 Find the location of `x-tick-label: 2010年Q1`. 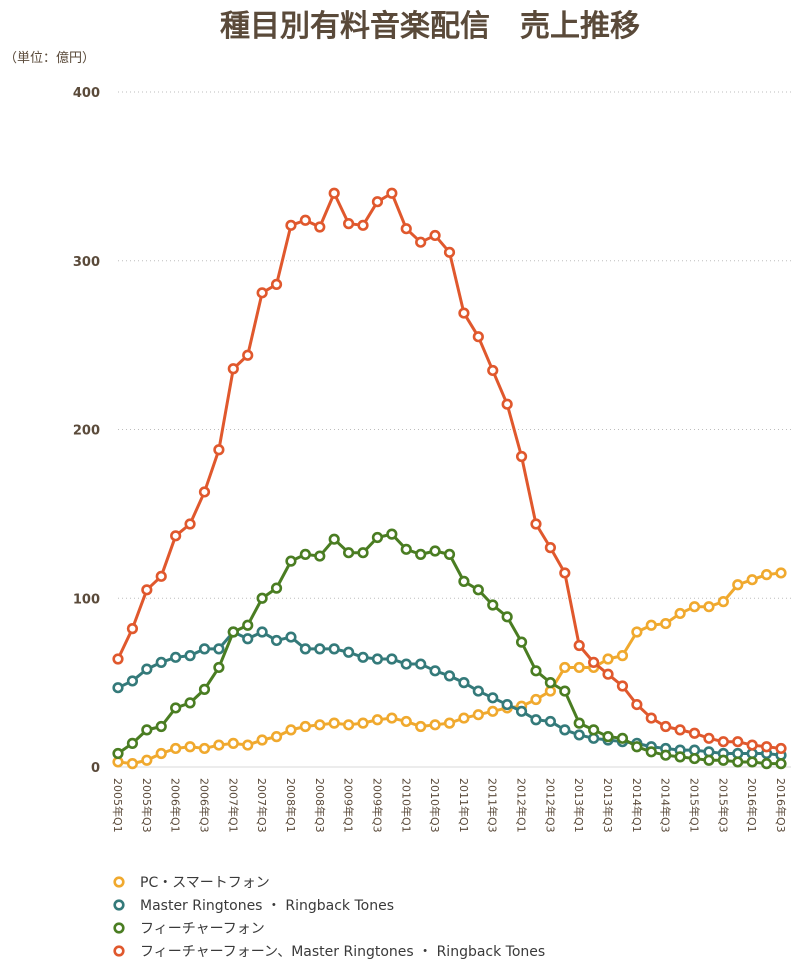

x-tick-label: 2010年Q1 is located at coordinates (406, 805).